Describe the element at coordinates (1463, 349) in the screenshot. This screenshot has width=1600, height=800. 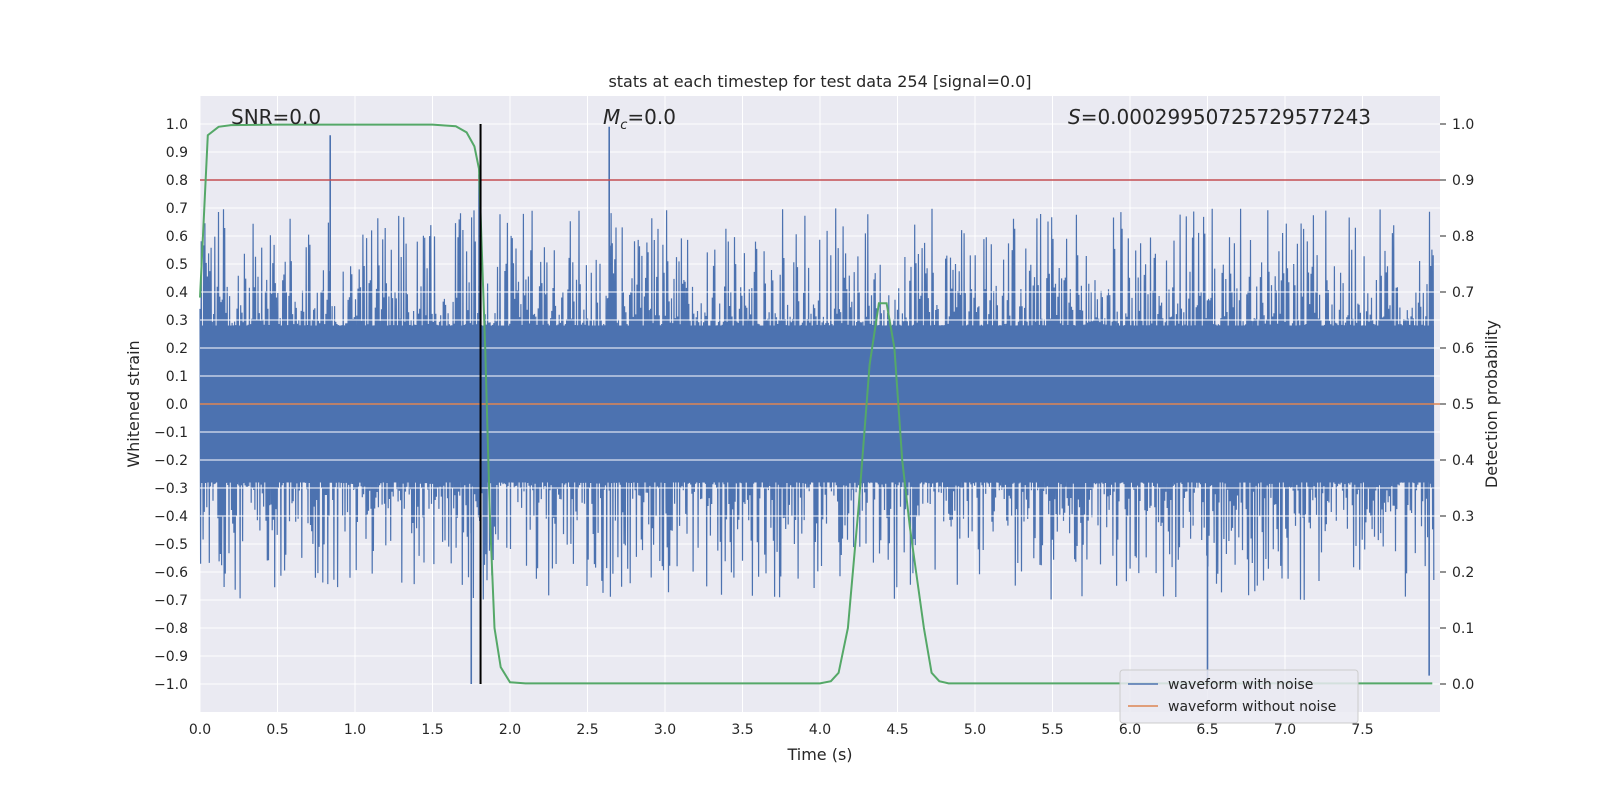
I see `y2-tick-label: 0.6` at that location.